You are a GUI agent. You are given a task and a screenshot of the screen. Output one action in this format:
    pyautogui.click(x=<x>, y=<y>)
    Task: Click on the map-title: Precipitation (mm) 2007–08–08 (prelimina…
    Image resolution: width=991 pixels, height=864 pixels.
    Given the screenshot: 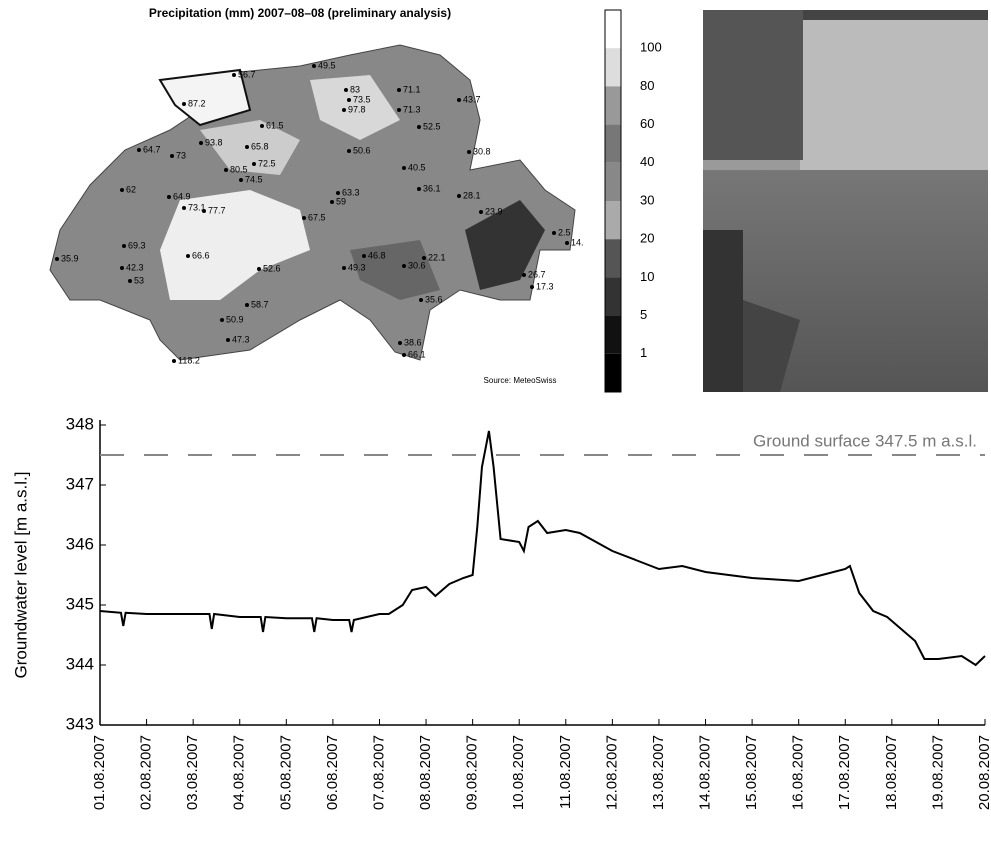 What is the action you would take?
    pyautogui.click(x=300, y=13)
    